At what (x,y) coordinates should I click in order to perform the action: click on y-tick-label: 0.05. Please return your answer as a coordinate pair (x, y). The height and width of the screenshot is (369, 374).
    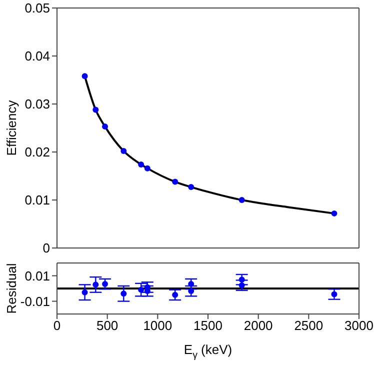
    Looking at the image, I should click on (37, 8).